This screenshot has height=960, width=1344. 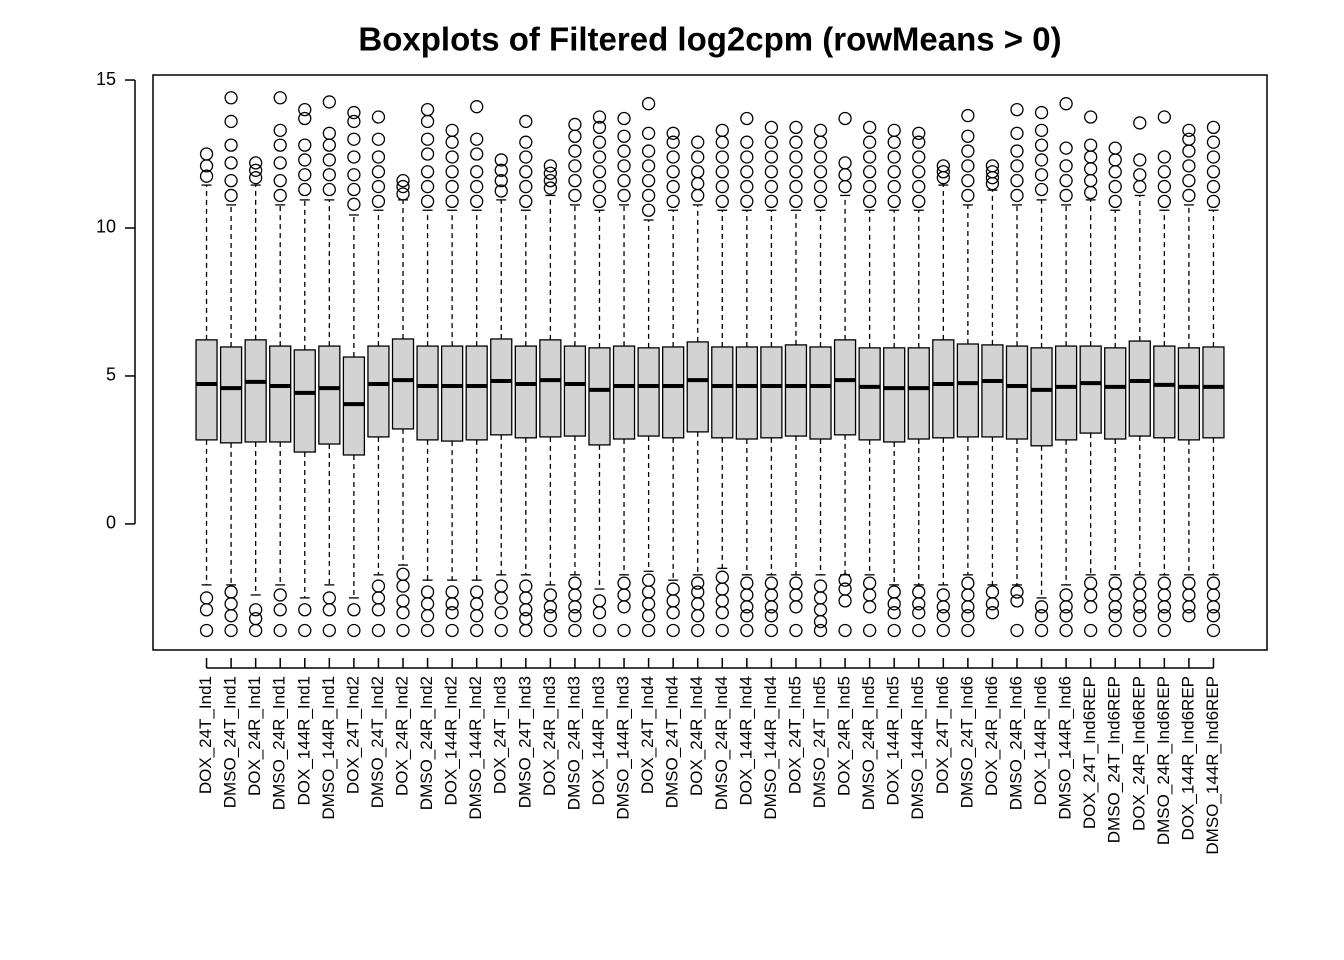 I want to click on x-tick-label: DMSO_24R_Ind4, so click(x=721, y=743).